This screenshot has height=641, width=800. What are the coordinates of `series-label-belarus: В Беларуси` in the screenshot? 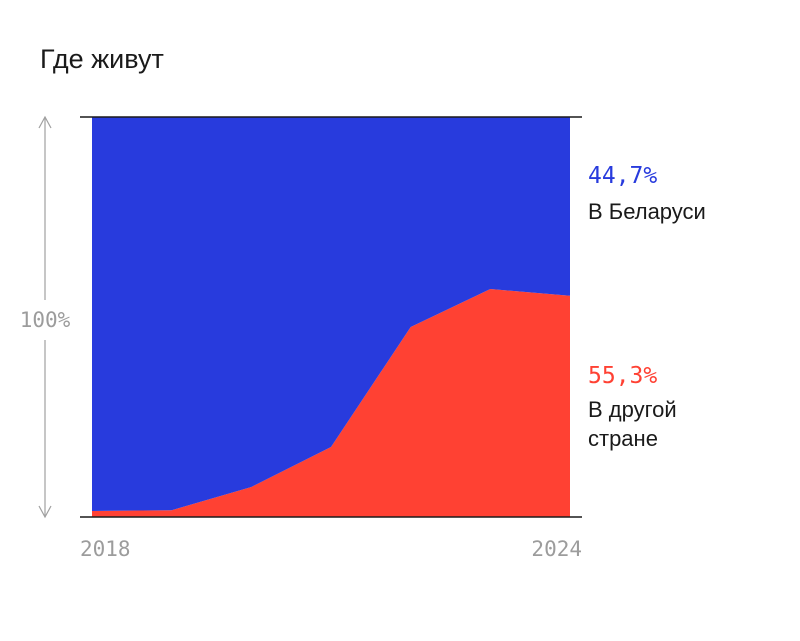 It's located at (647, 211).